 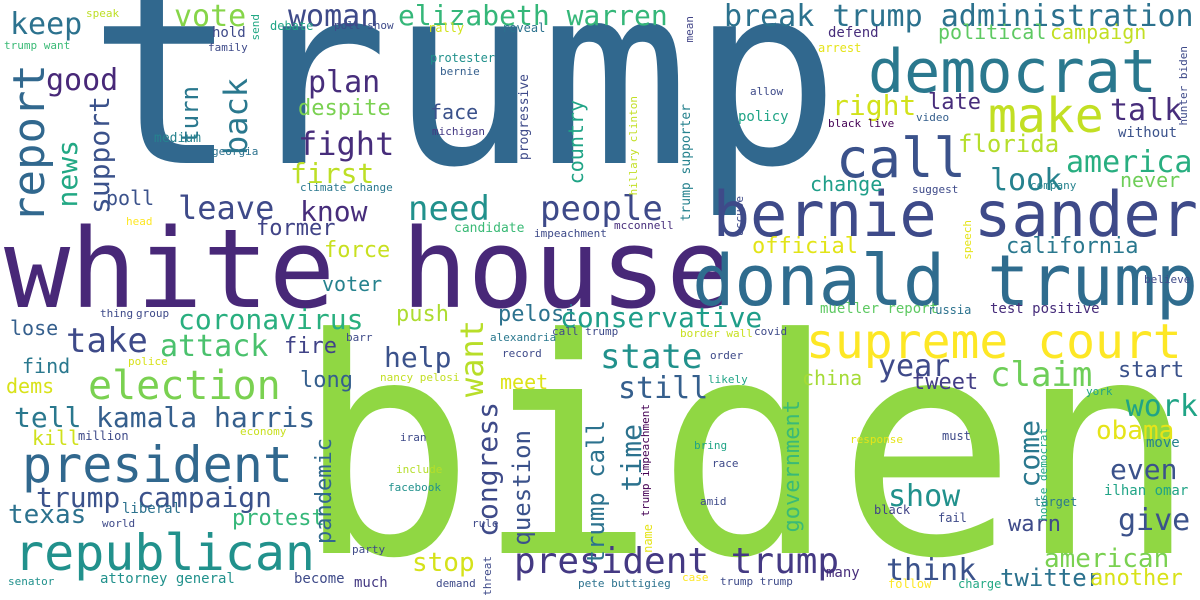 What do you see at coordinates (1098, 32) in the screenshot?
I see `word-campaign: campaign` at bounding box center [1098, 32].